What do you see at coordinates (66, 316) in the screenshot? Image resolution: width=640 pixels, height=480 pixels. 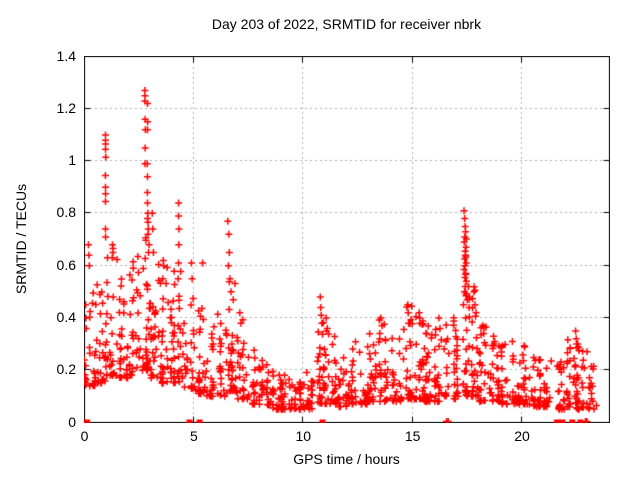 I see `y-tick-label: 0.4` at bounding box center [66, 316].